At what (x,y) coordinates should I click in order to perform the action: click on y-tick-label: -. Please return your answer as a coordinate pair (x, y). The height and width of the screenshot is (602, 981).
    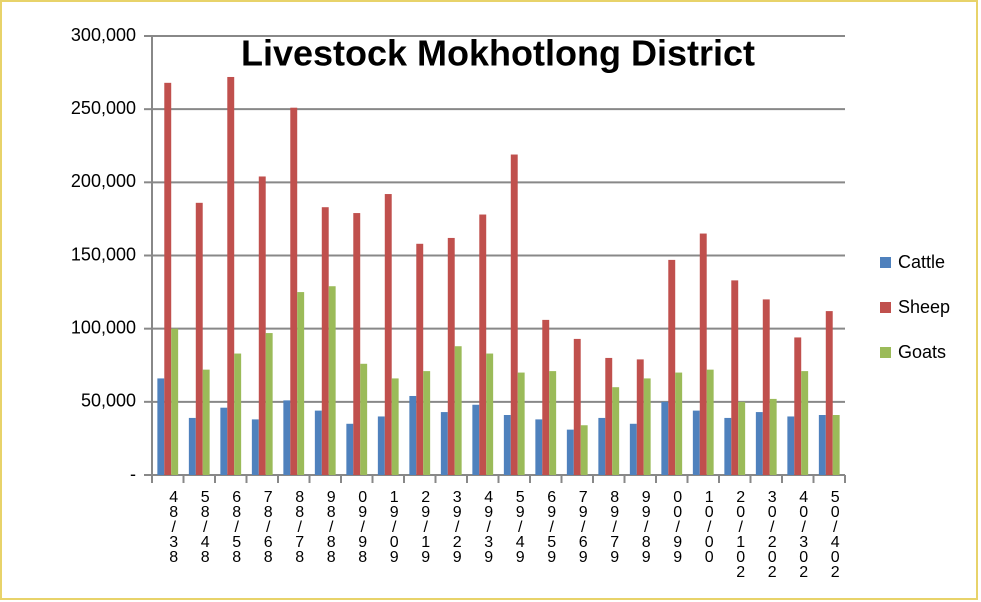
    Looking at the image, I should click on (133, 474).